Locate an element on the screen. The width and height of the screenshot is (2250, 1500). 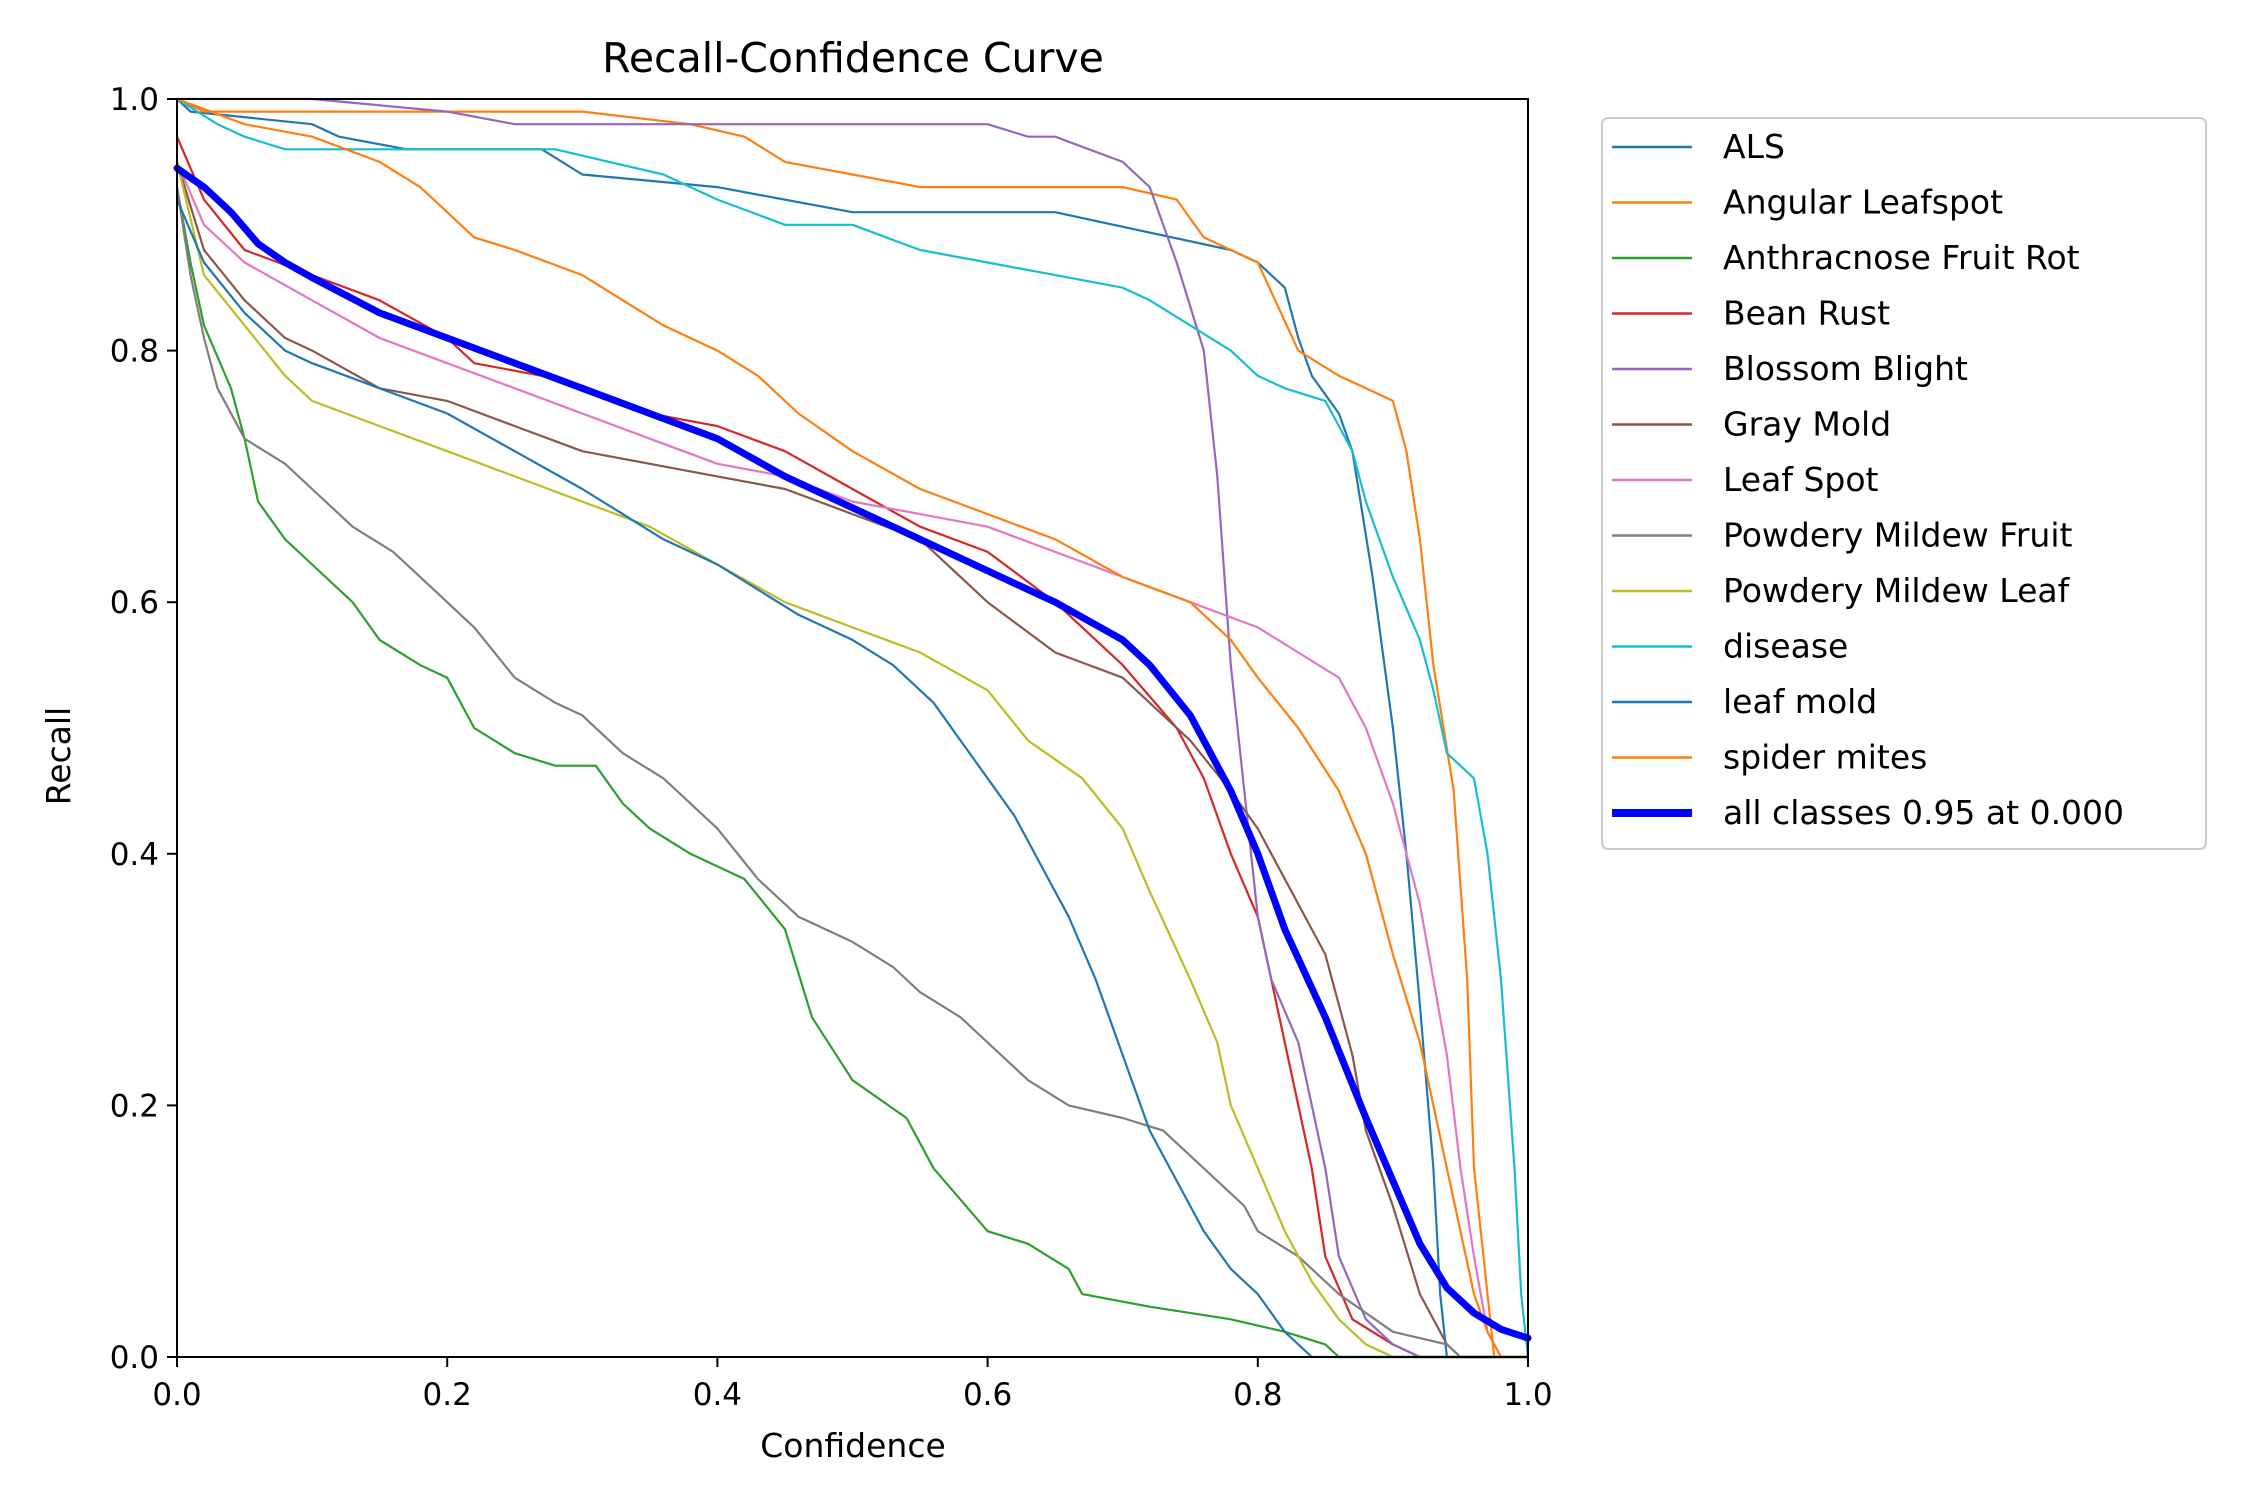
x-axis-label: Confidence is located at coordinates (853, 1445).